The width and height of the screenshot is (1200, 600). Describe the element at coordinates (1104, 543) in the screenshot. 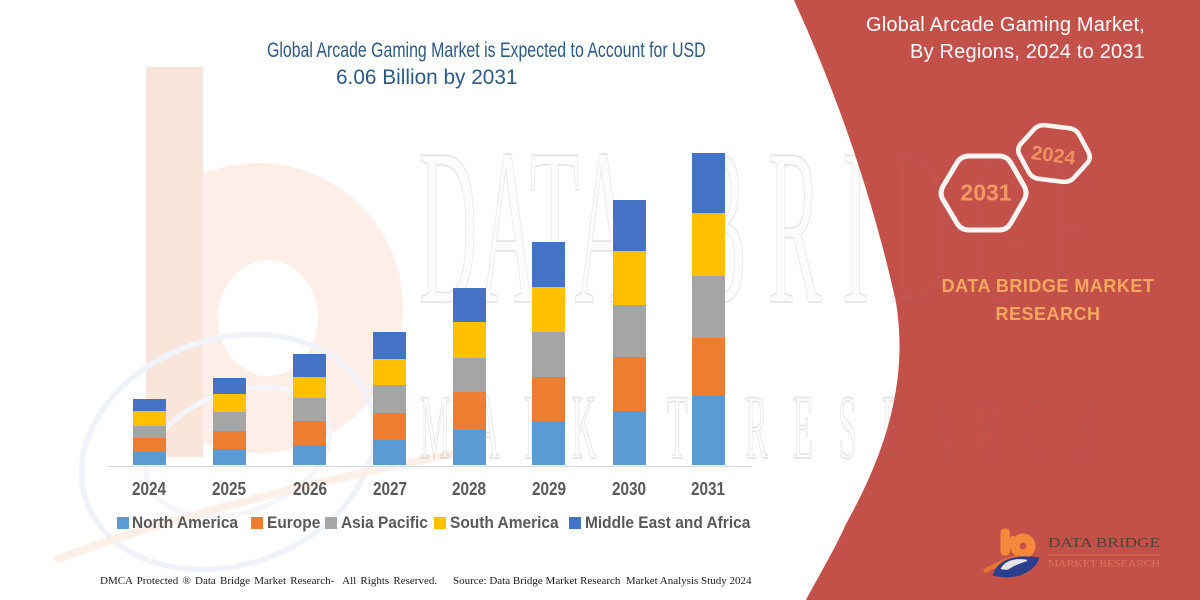

I see `svg-text: DATA BRIDGE` at that location.